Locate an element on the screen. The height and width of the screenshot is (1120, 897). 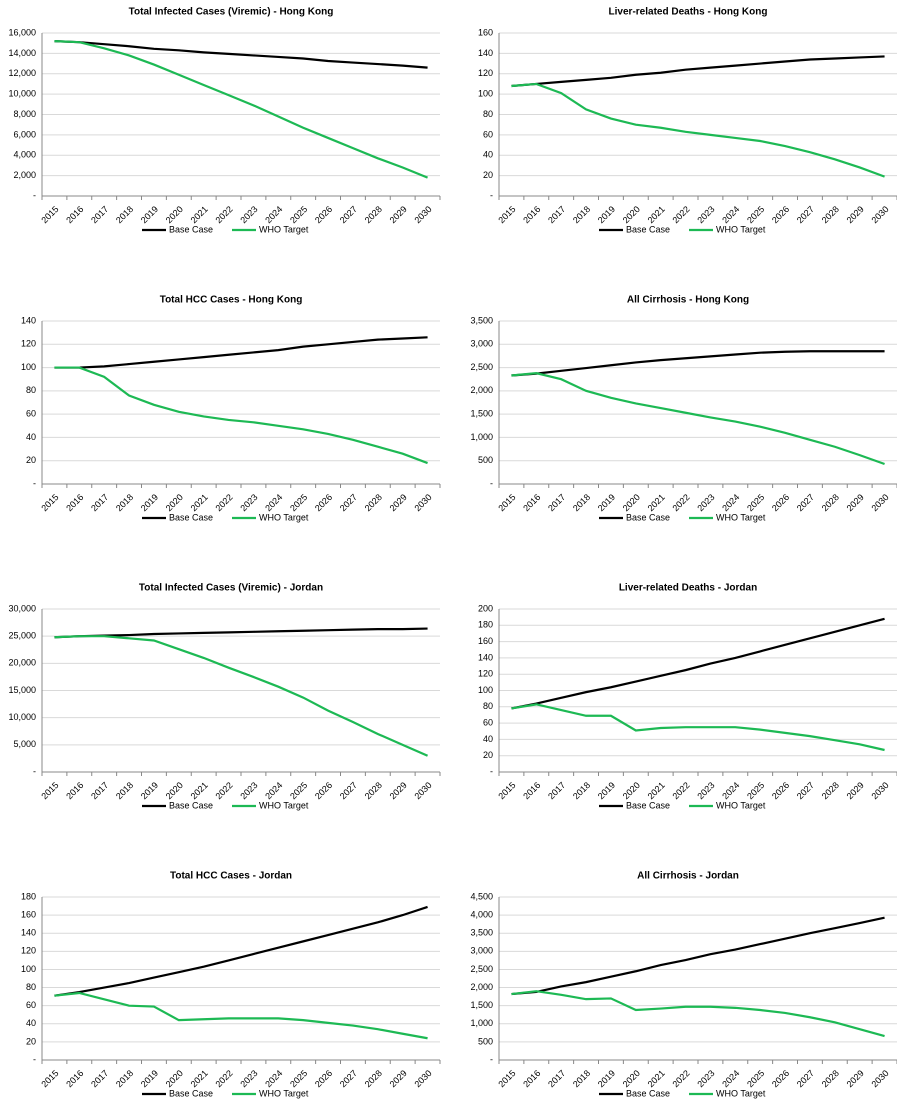
y-tick-label: 200 is located at coordinates (485, 608).